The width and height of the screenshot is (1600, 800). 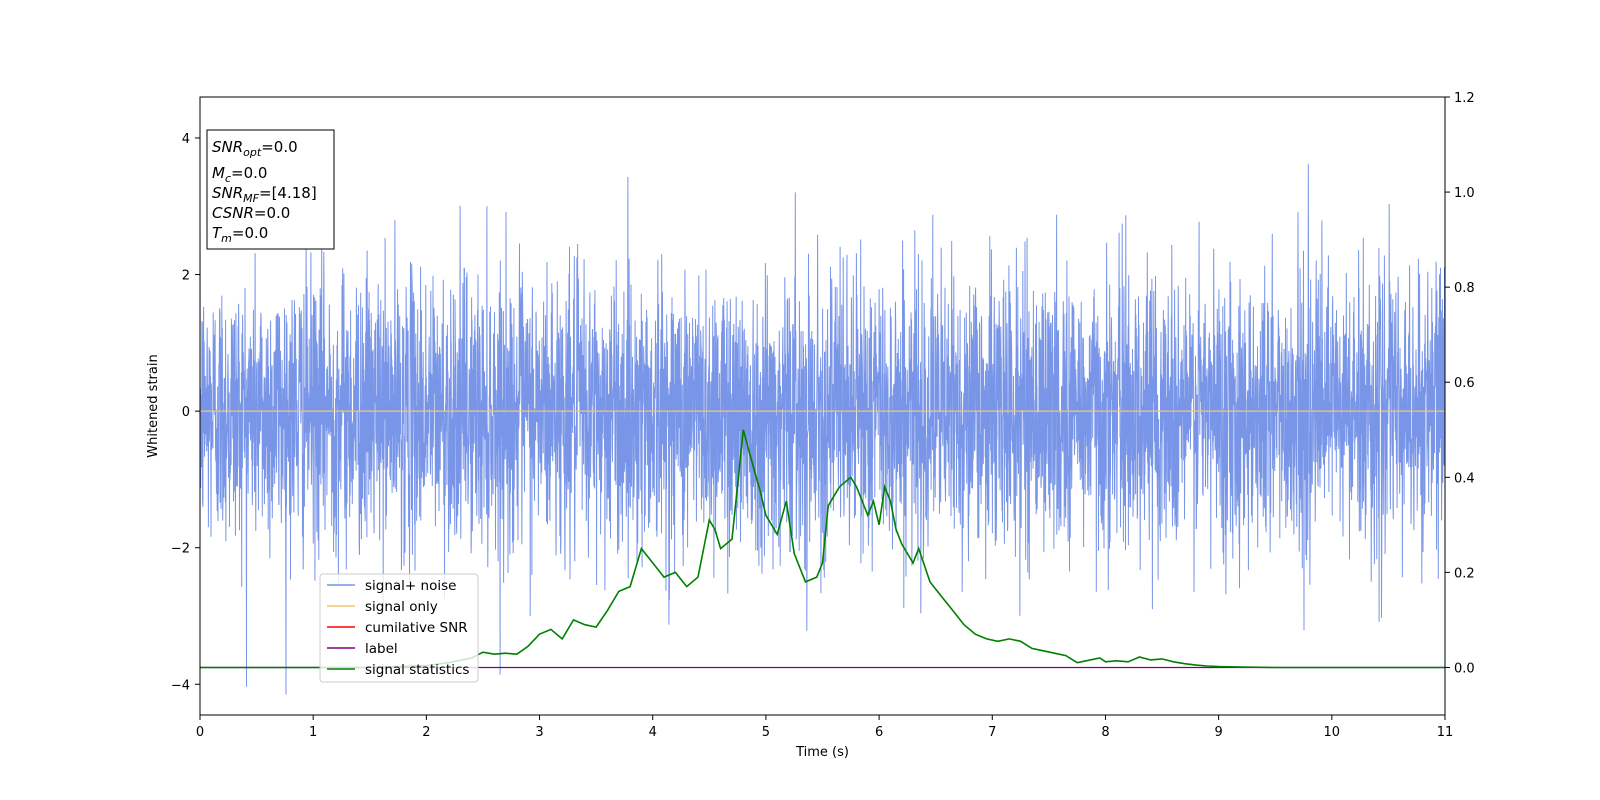 What do you see at coordinates (1464, 478) in the screenshot?
I see `y2-tick-label: 0.4` at bounding box center [1464, 478].